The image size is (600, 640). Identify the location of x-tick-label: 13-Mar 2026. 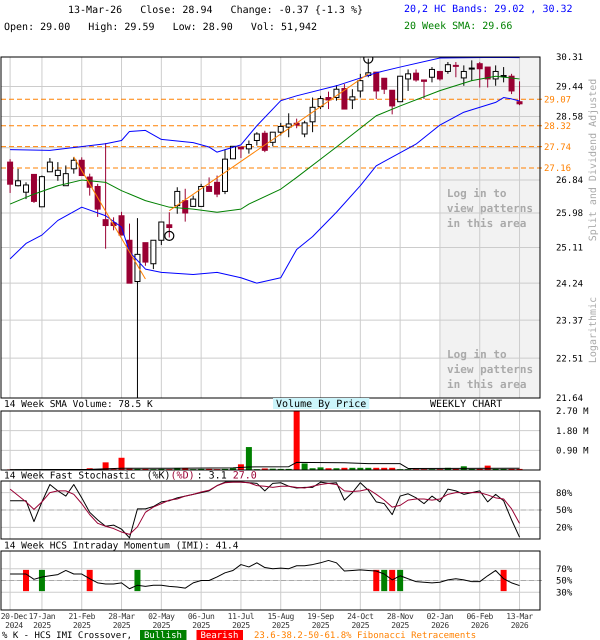
(520, 621).